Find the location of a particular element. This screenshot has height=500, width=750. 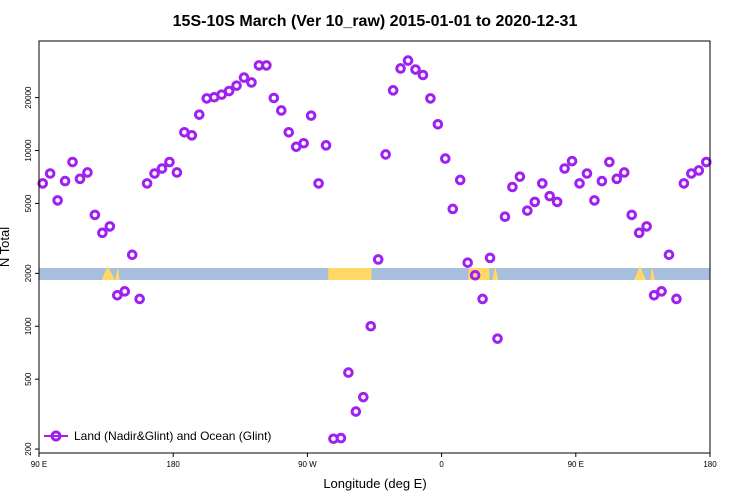

y-tick-label: 10000 is located at coordinates (28, 150).